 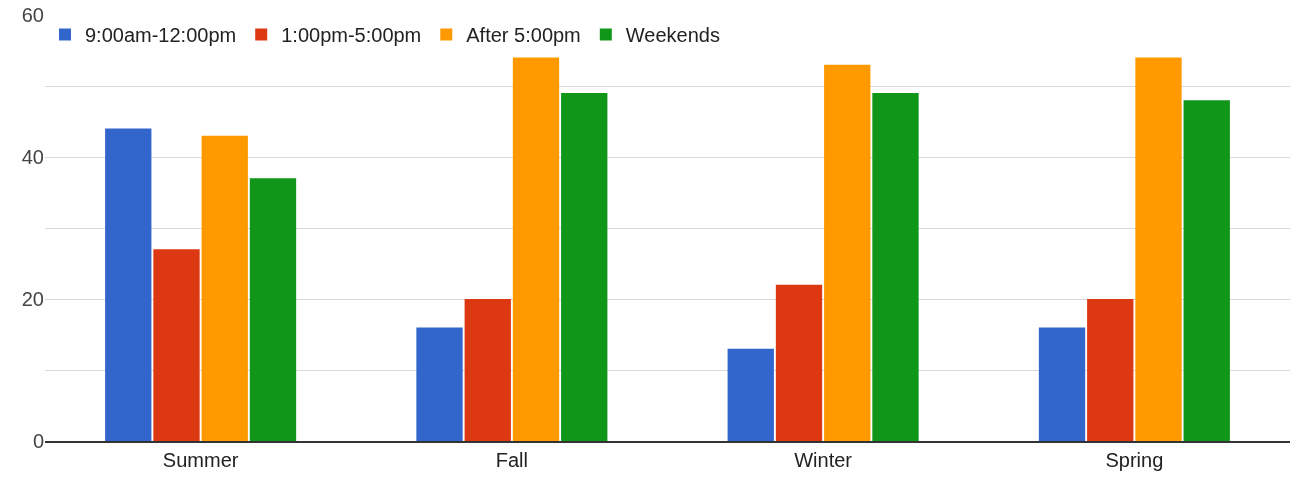 I want to click on legend-label: 9:00am-12:00pm, so click(x=161, y=35).